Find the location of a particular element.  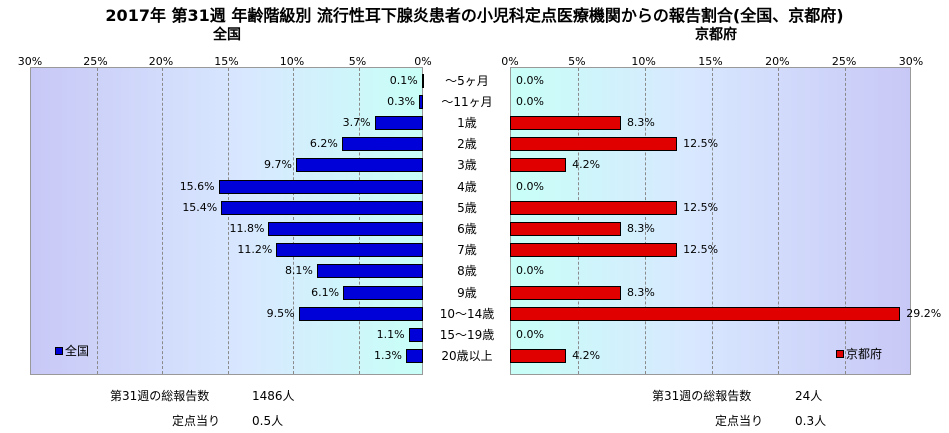

category-label: 5歳 is located at coordinates (467, 207).